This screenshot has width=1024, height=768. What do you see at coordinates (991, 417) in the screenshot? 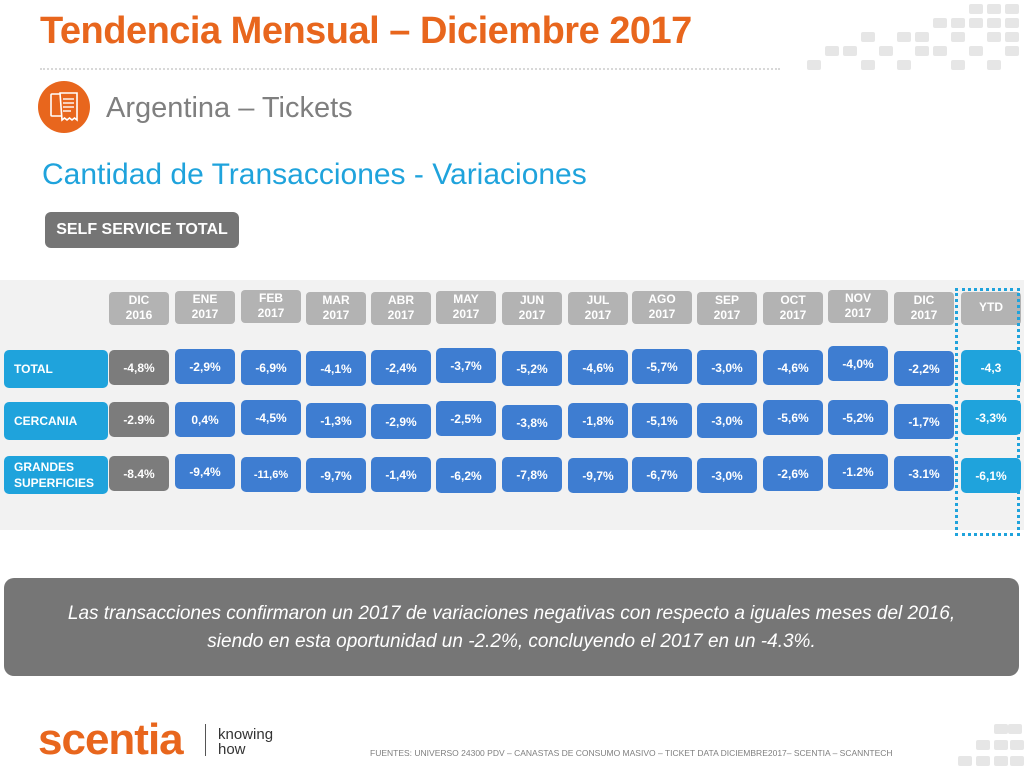
I see `ytd-cell: -3,3%` at bounding box center [991, 417].